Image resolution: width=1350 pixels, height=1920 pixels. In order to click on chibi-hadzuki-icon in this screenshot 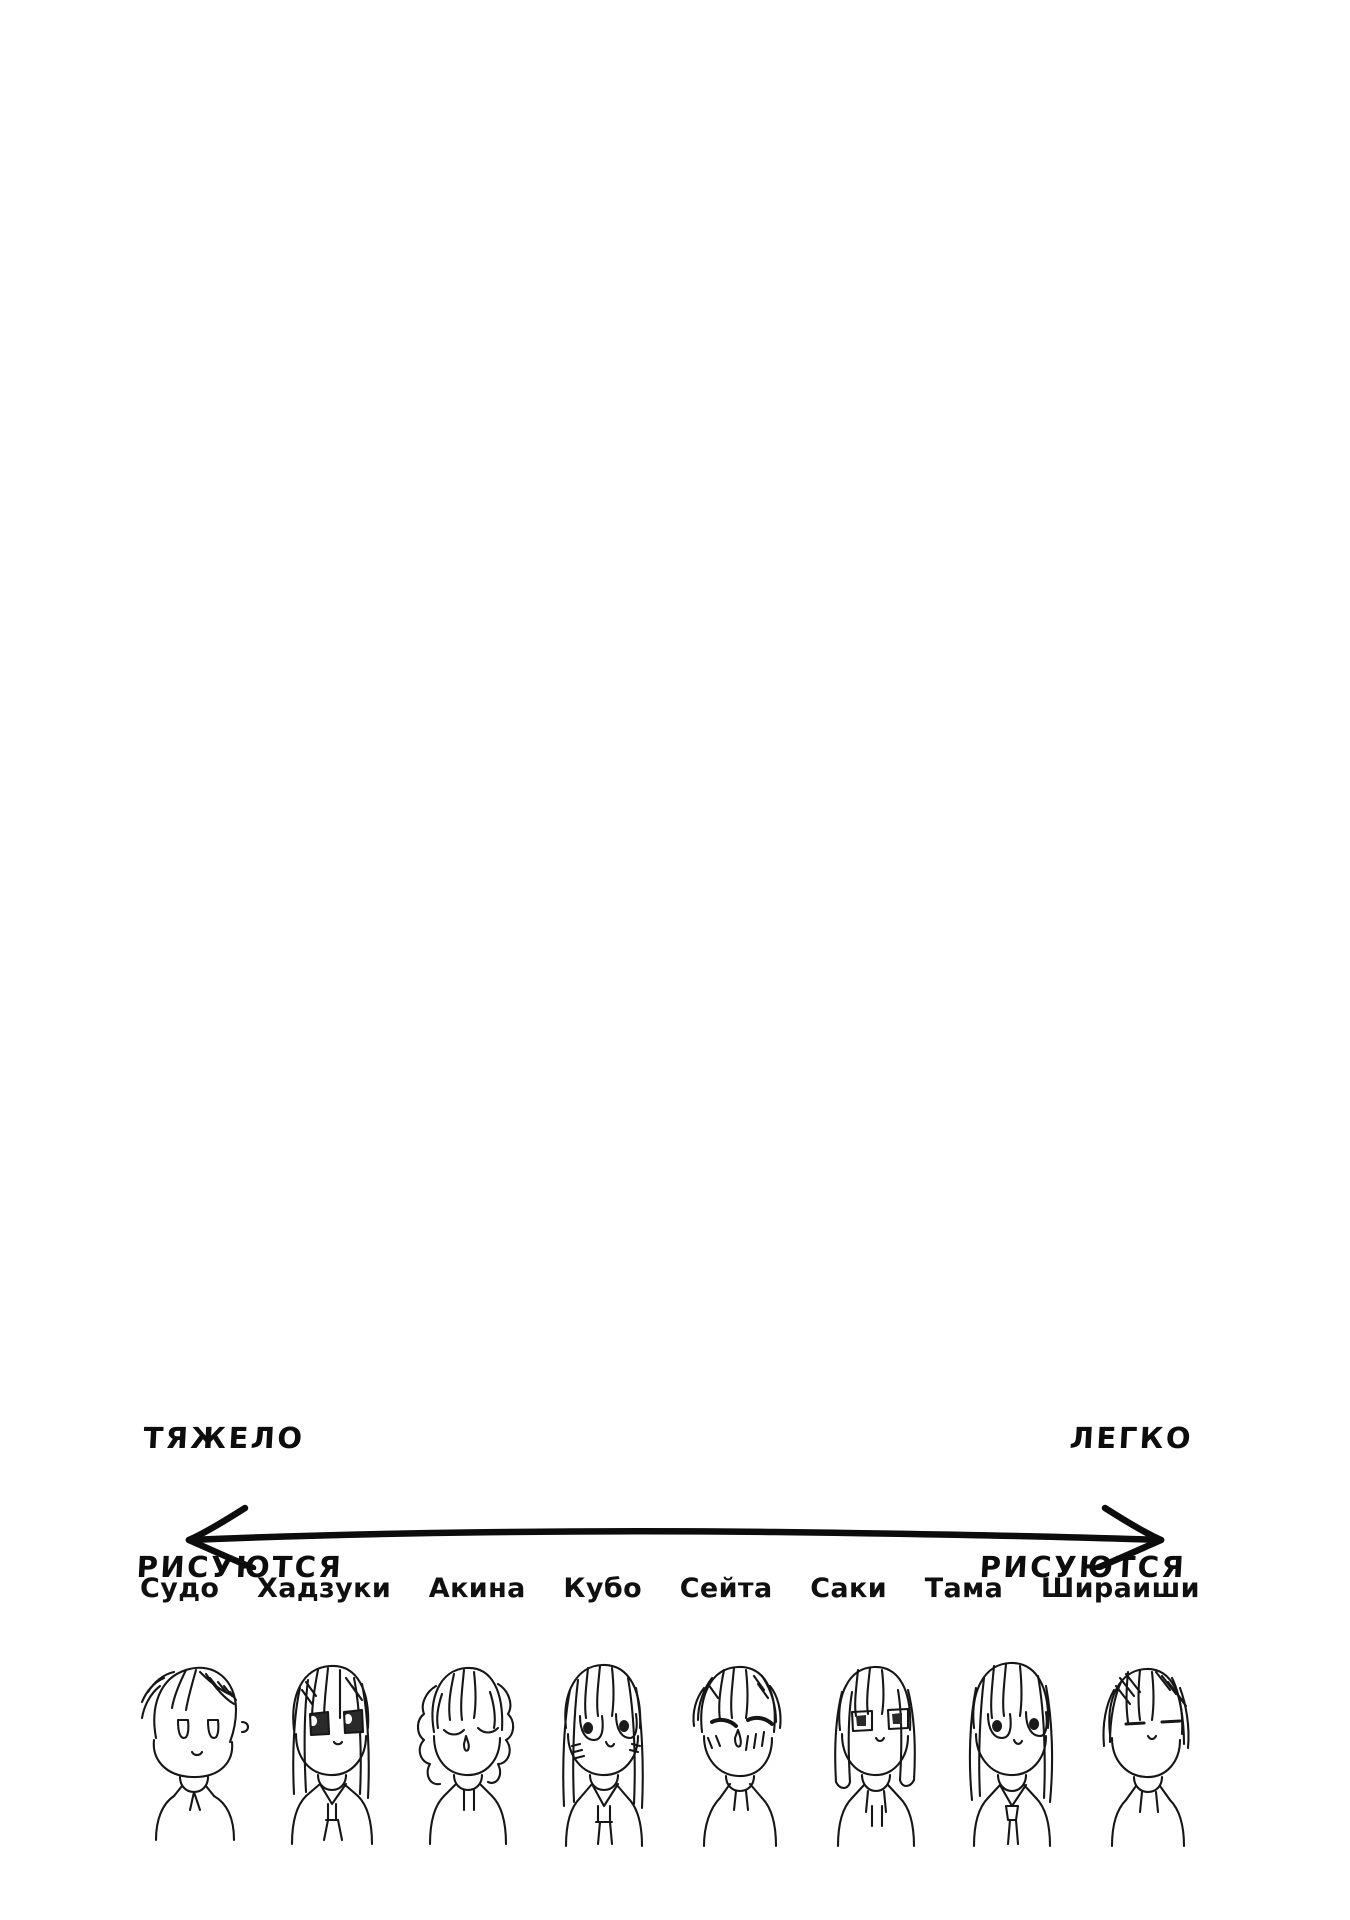, I will do `click(330, 1744)`.